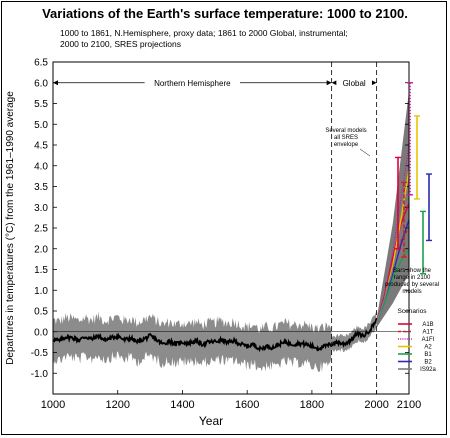  What do you see at coordinates (211, 421) in the screenshot?
I see `x-axis-title: Year` at bounding box center [211, 421].